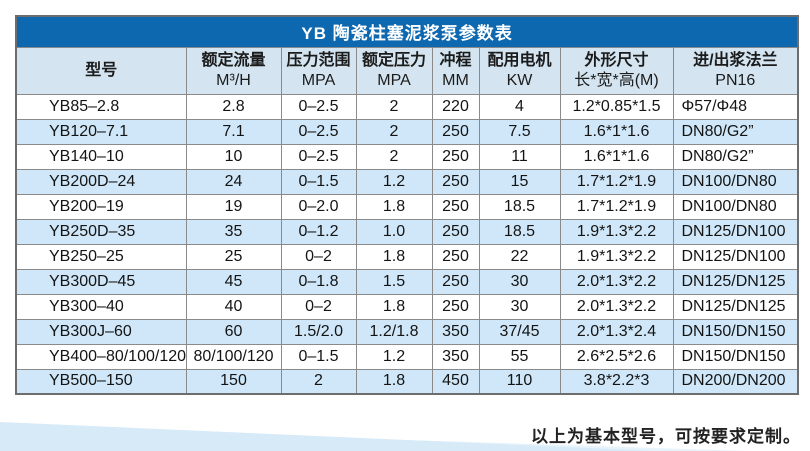 Image resolution: width=810 pixels, height=451 pixels. What do you see at coordinates (101, 181) in the screenshot?
I see `cell-model: YB200D–24` at bounding box center [101, 181].